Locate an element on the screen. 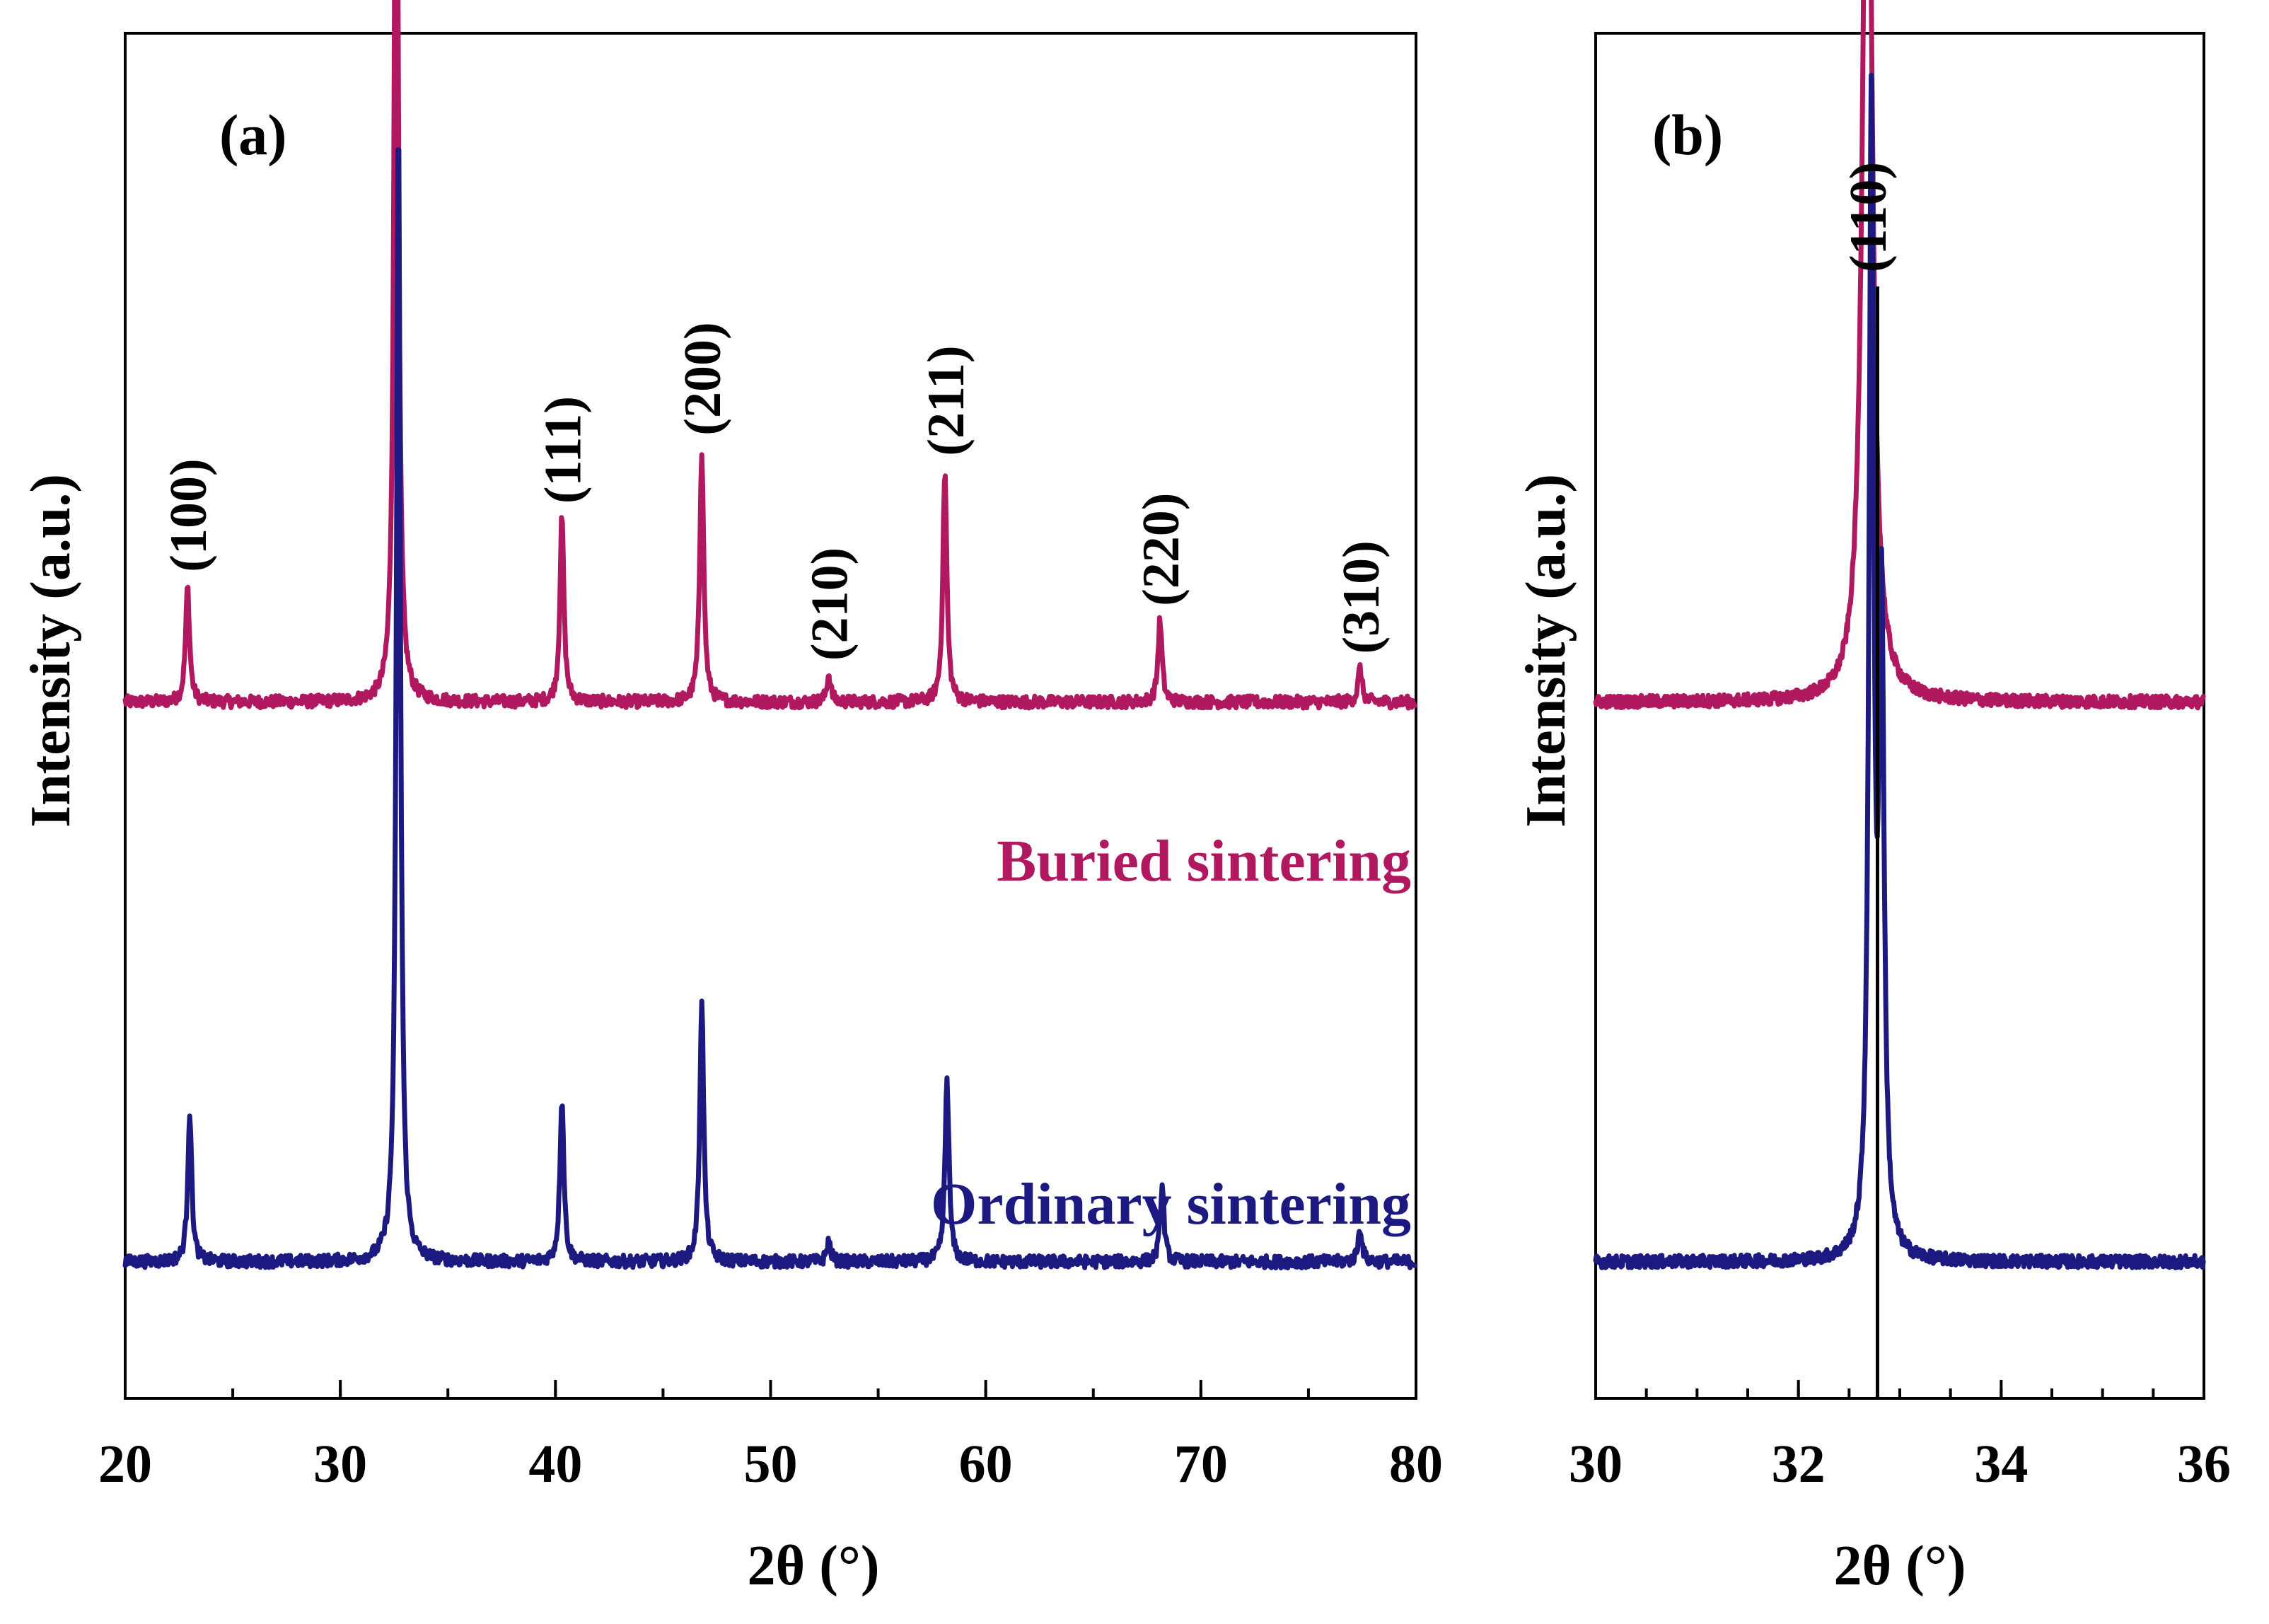 Image resolution: width=2269 pixels, height=1624 pixels. peak-label-220: (220) is located at coordinates (1161, 549).